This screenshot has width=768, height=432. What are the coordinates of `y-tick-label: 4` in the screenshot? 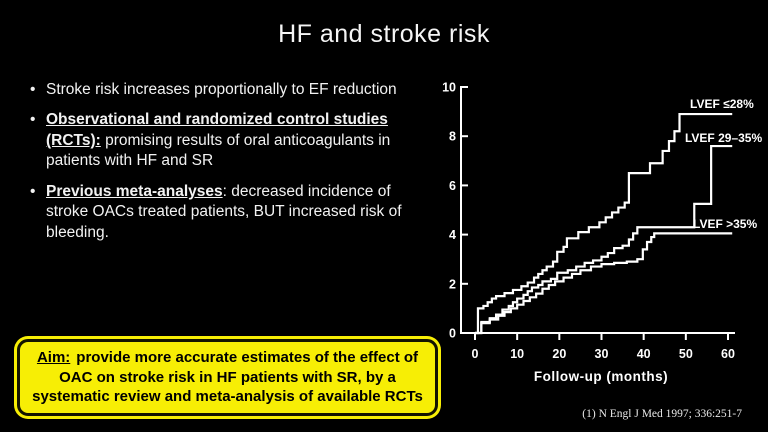 It's located at (452, 235).